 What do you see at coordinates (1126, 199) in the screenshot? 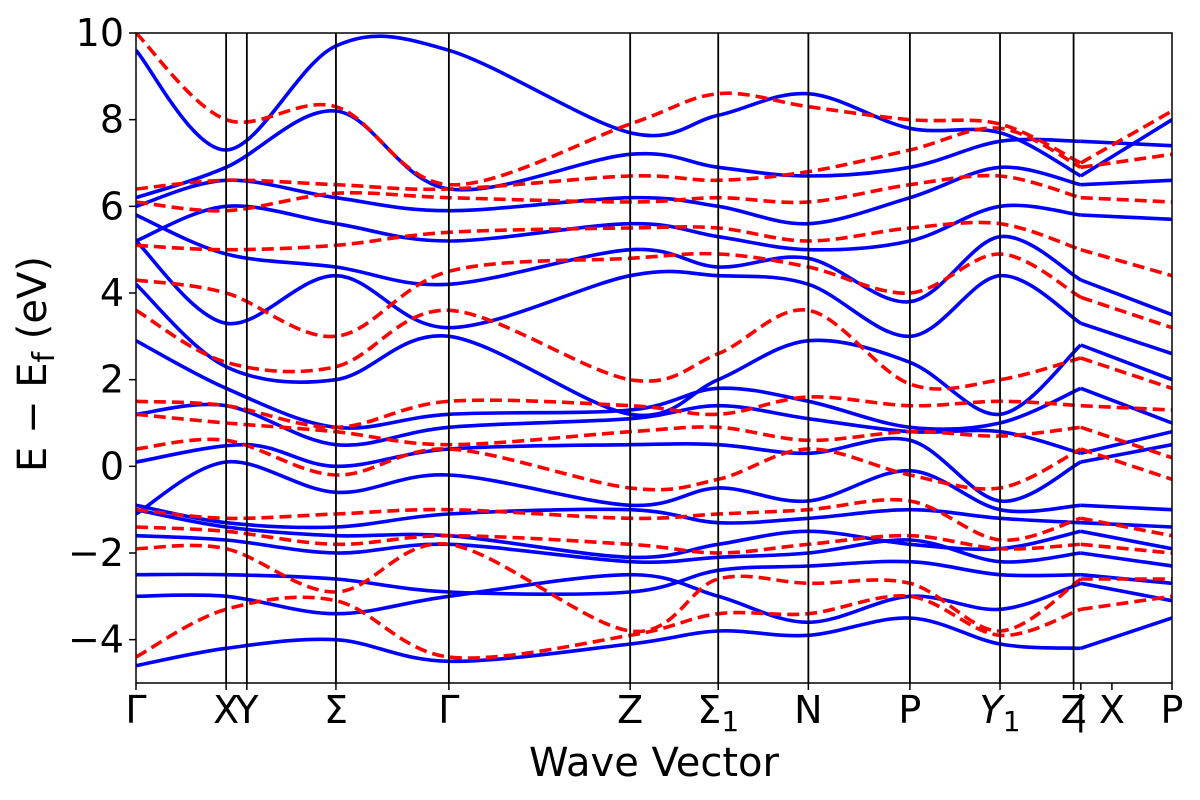
I see `spin-down-band-11-b` at bounding box center [1126, 199].